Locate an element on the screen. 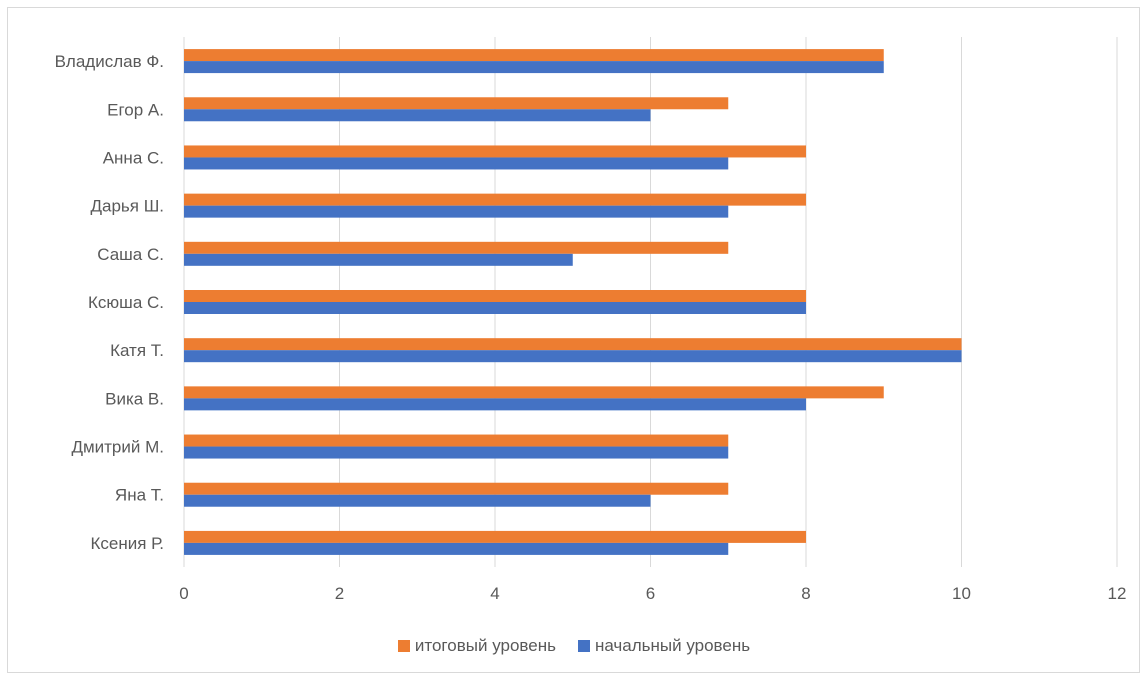 The width and height of the screenshot is (1148, 678). category-label: Вика В. is located at coordinates (134, 398).